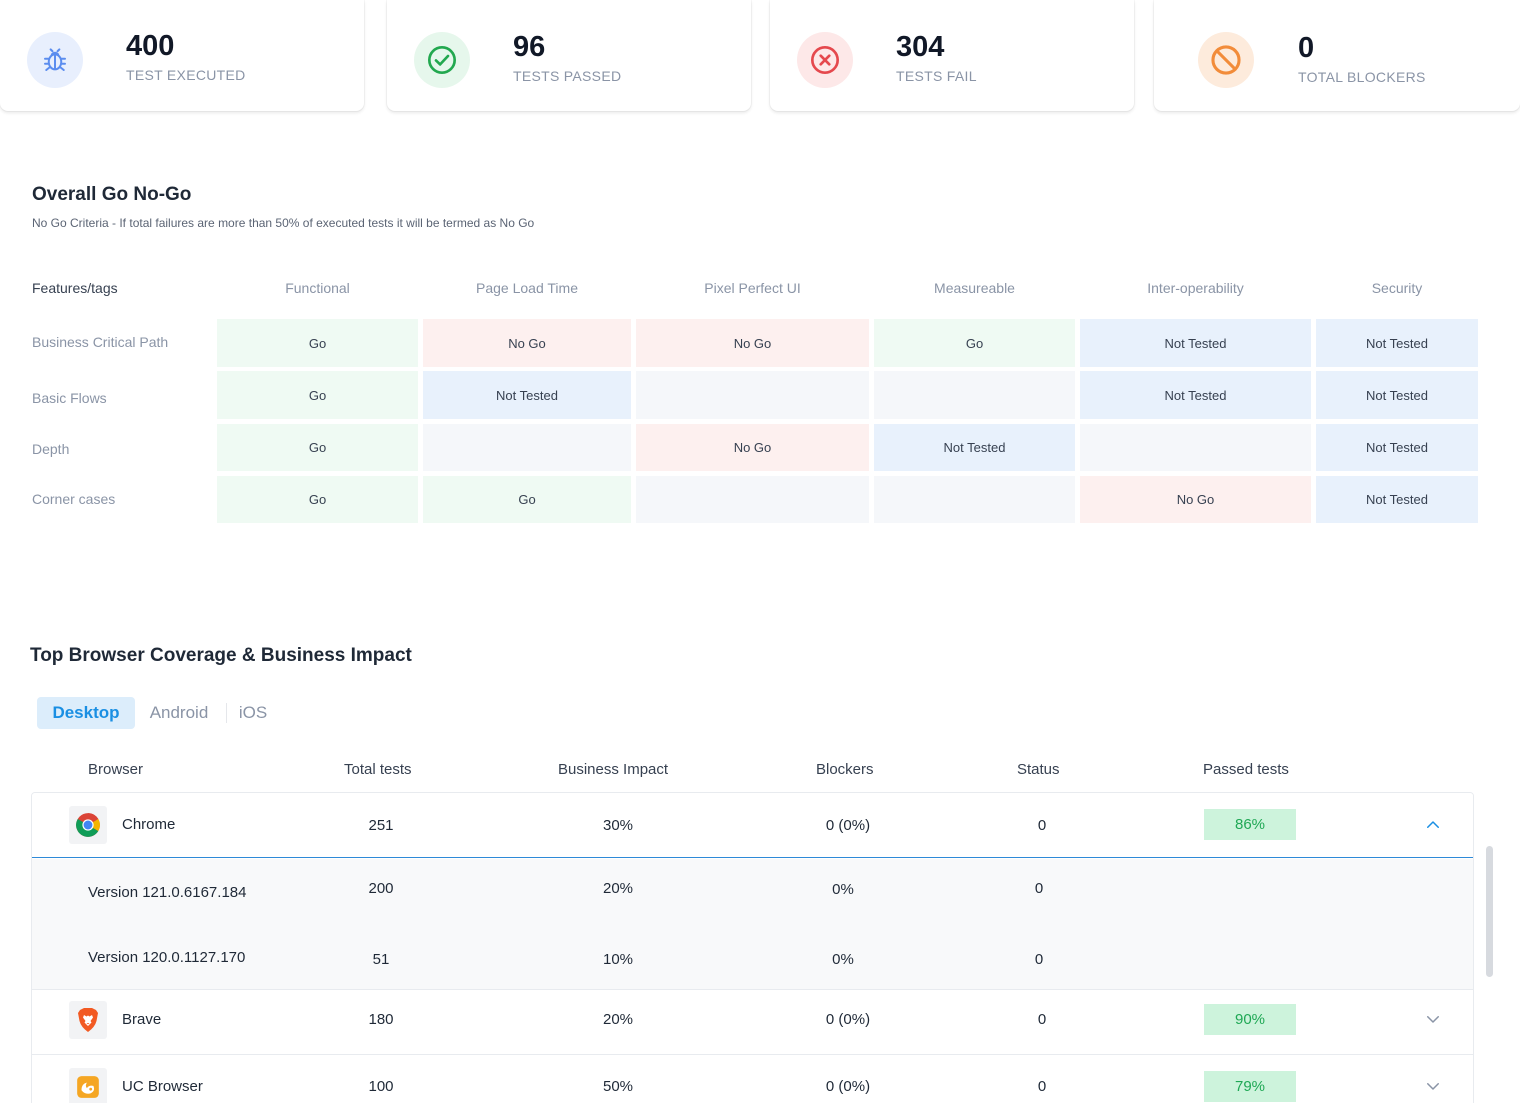 The image size is (1520, 1103). What do you see at coordinates (116, 769) in the screenshot?
I see `col-header-browser: Browser` at bounding box center [116, 769].